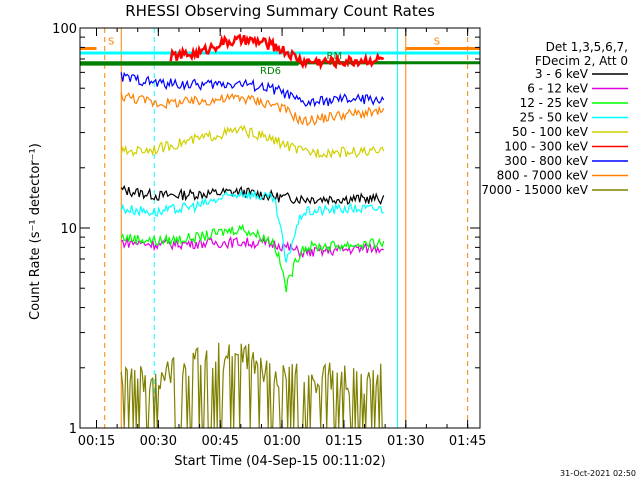 The height and width of the screenshot is (480, 640). Describe the element at coordinates (73, 429) in the screenshot. I see `y-tick-label-0: 1` at that location.